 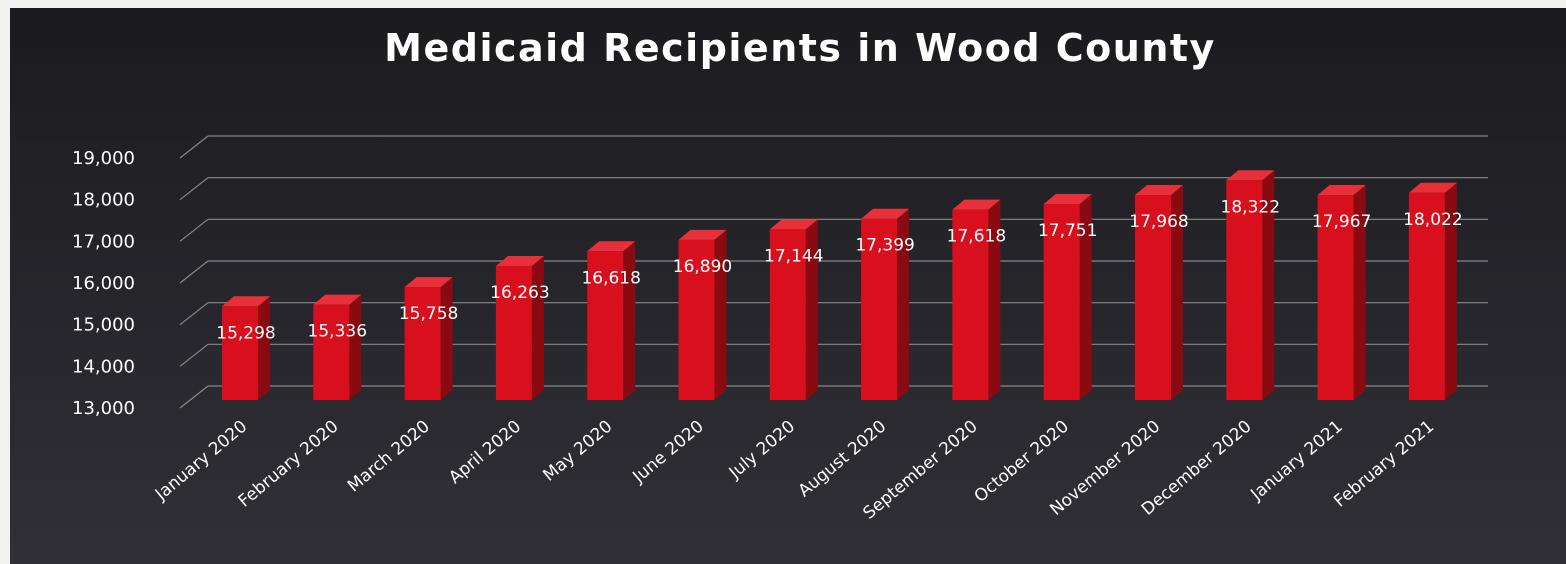 What do you see at coordinates (800, 48) in the screenshot?
I see `chart-title: Medicaid Recipients in Wood County` at bounding box center [800, 48].